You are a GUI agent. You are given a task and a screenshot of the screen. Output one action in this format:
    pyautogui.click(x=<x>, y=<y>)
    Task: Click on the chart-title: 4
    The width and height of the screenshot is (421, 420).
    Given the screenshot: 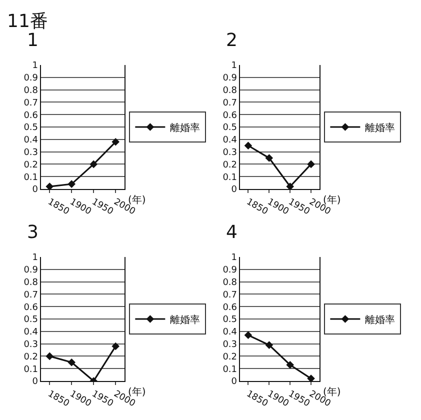 What is the action you would take?
    pyautogui.click(x=232, y=232)
    